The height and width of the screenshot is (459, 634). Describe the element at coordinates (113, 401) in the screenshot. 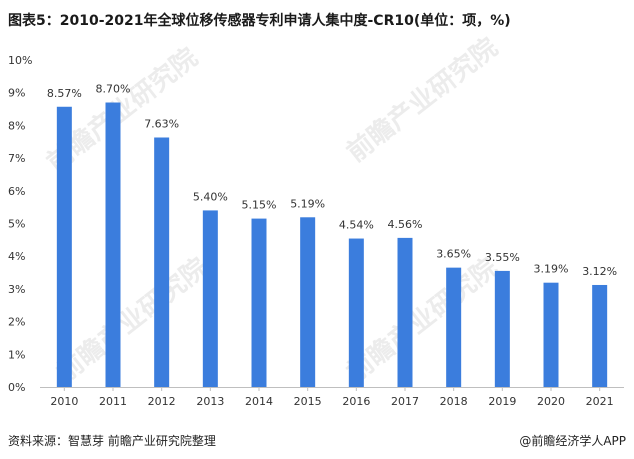

I see `x-tick-label: 2011` at that location.